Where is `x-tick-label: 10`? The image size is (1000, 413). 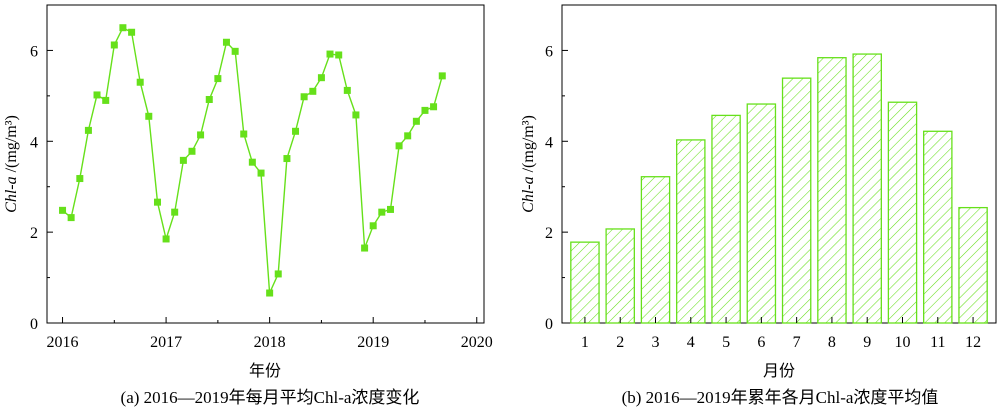
x-tick-label: 10 is located at coordinates (902, 342).